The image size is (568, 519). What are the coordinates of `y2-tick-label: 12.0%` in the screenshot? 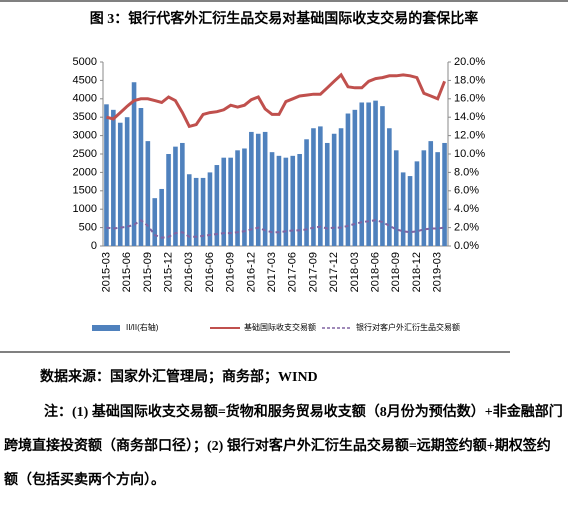 It's located at (469, 136).